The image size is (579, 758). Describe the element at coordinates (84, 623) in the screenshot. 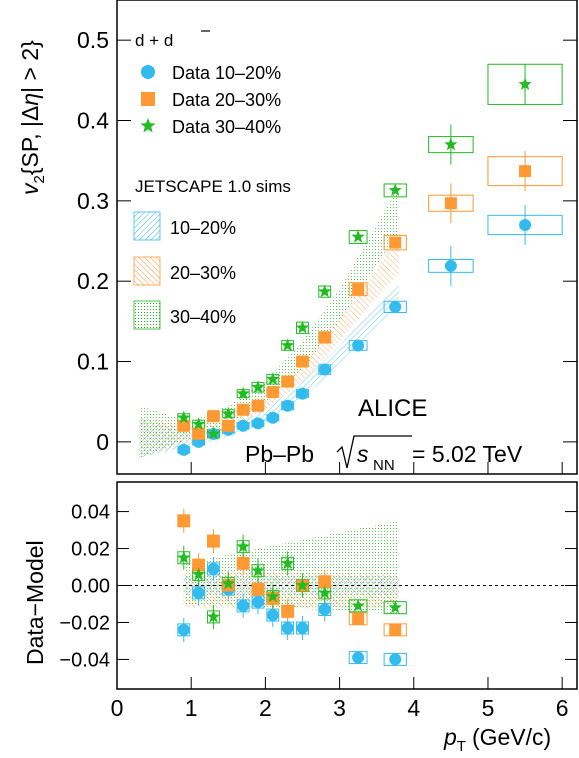

I see `y-tick-label: −0.02` at that location.